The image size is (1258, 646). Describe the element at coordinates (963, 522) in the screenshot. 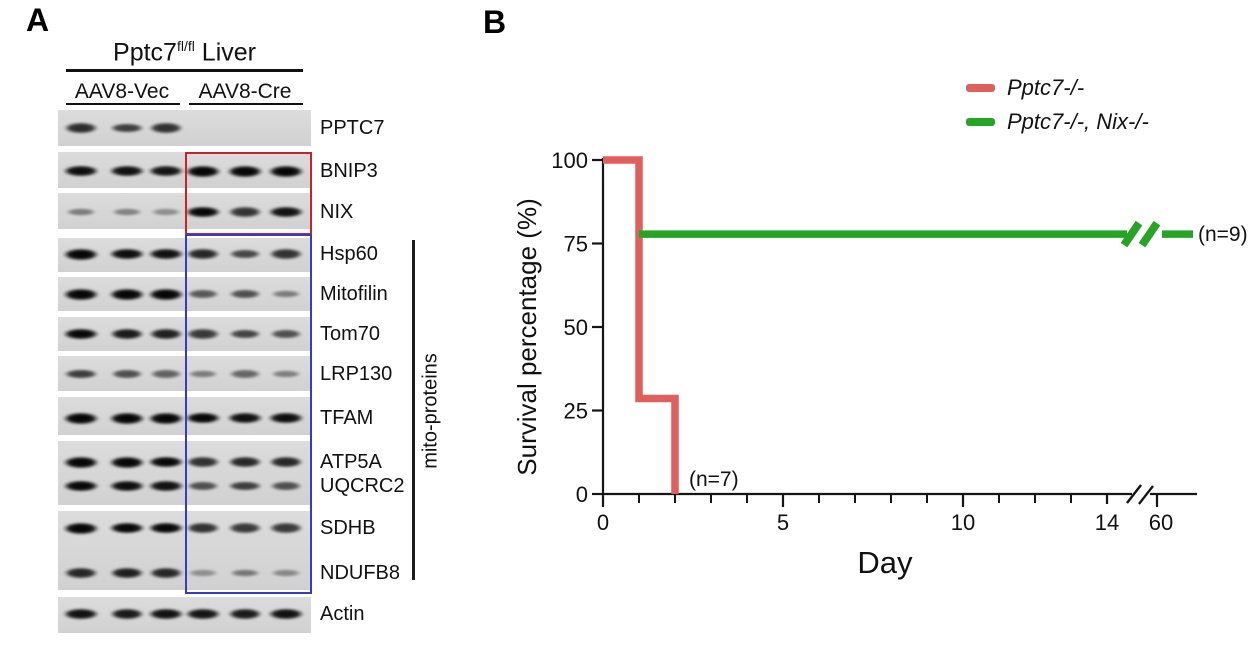

I see `x-tick-label: 10` at that location.